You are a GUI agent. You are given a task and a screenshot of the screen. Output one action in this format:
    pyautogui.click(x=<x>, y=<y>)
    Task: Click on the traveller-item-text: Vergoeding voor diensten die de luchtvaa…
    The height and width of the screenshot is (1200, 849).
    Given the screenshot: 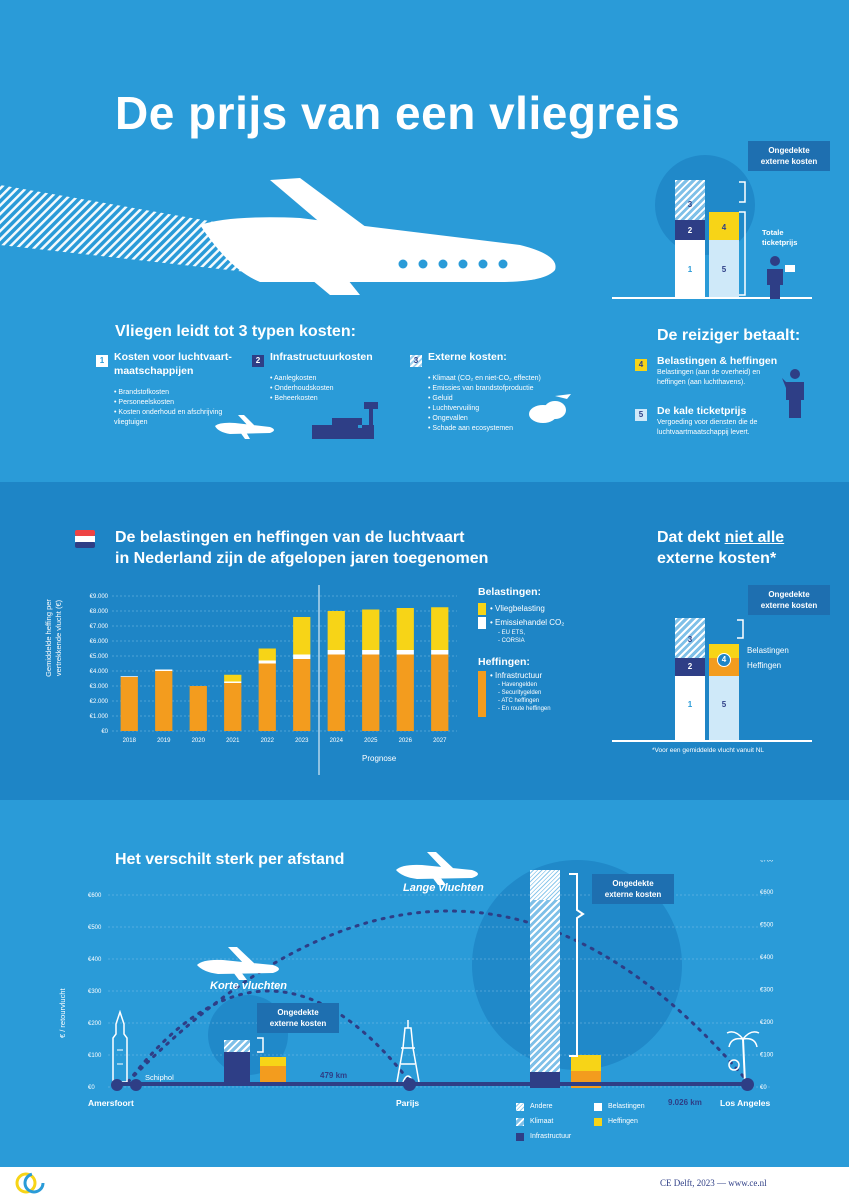 What is the action you would take?
    pyautogui.click(x=707, y=427)
    